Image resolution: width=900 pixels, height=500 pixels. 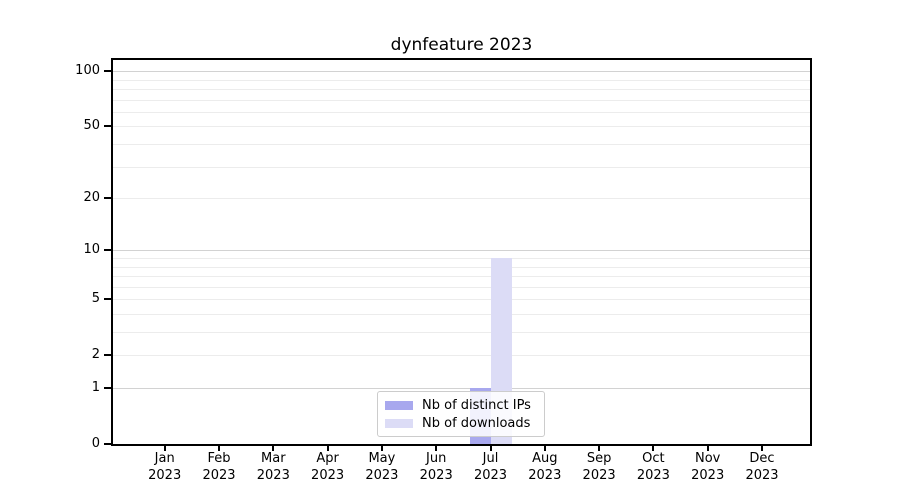 What do you see at coordinates (490, 467) in the screenshot?
I see `x-tick-label: Jul 2023` at bounding box center [490, 467].